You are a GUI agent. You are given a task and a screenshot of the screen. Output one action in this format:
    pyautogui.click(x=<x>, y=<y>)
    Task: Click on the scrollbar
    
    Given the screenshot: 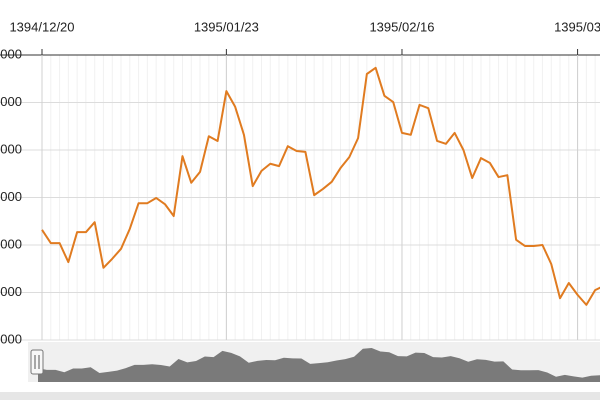 What is the action you would take?
    pyautogui.click(x=300, y=396)
    